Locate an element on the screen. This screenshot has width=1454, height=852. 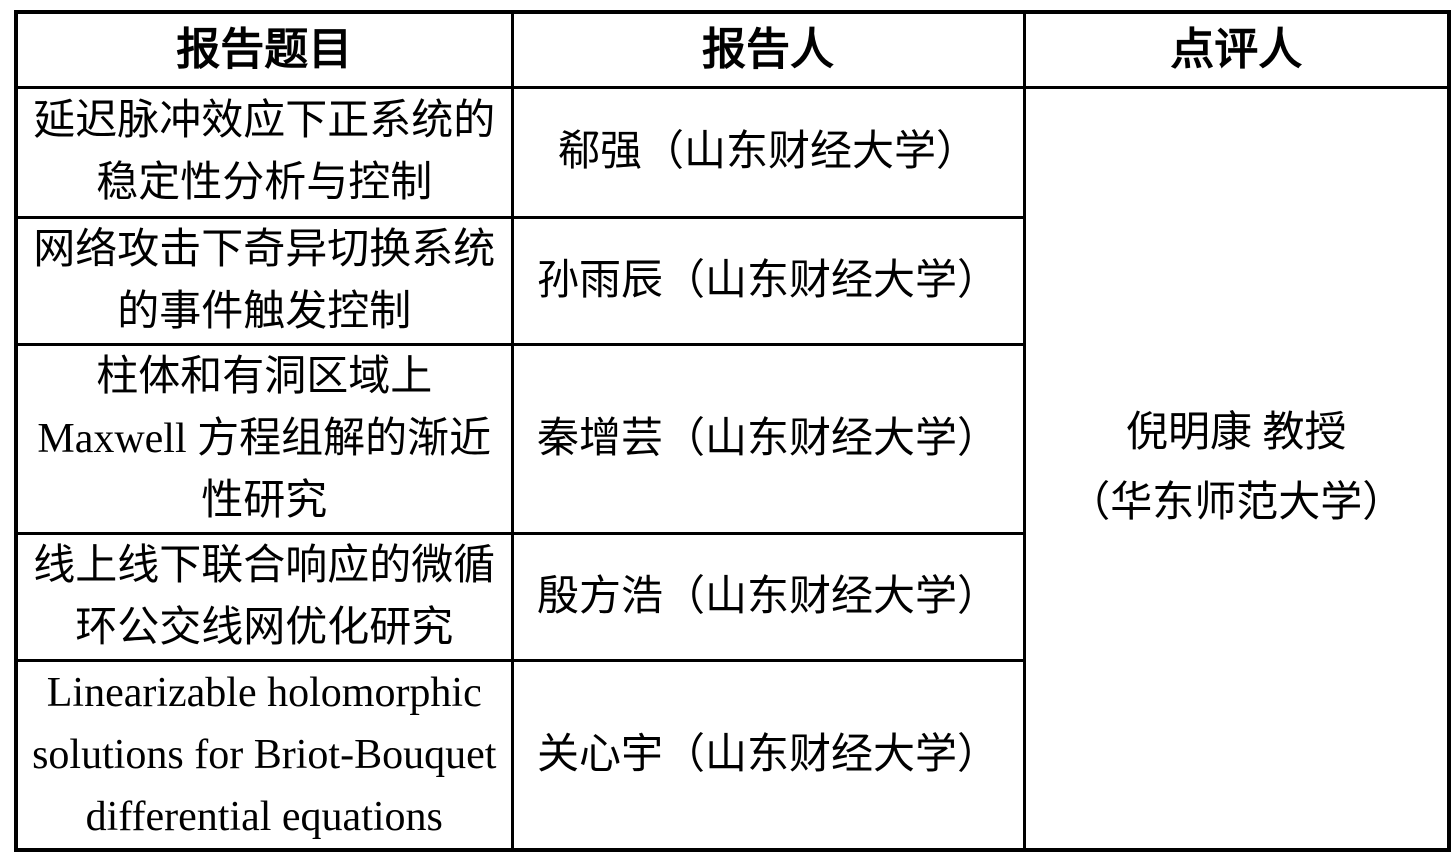
table-header-row: 报告题目 报告人 点评人 is located at coordinates (732, 49).